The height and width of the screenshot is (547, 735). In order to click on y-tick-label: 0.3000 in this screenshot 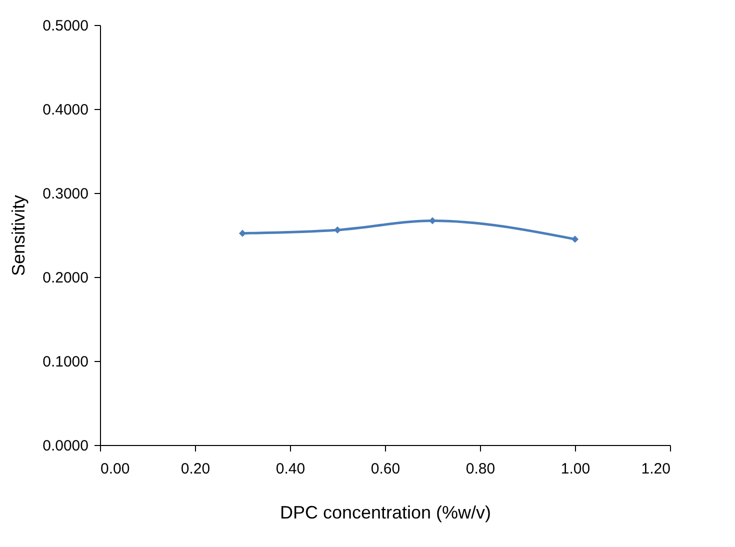, I will do `click(65, 194)`.